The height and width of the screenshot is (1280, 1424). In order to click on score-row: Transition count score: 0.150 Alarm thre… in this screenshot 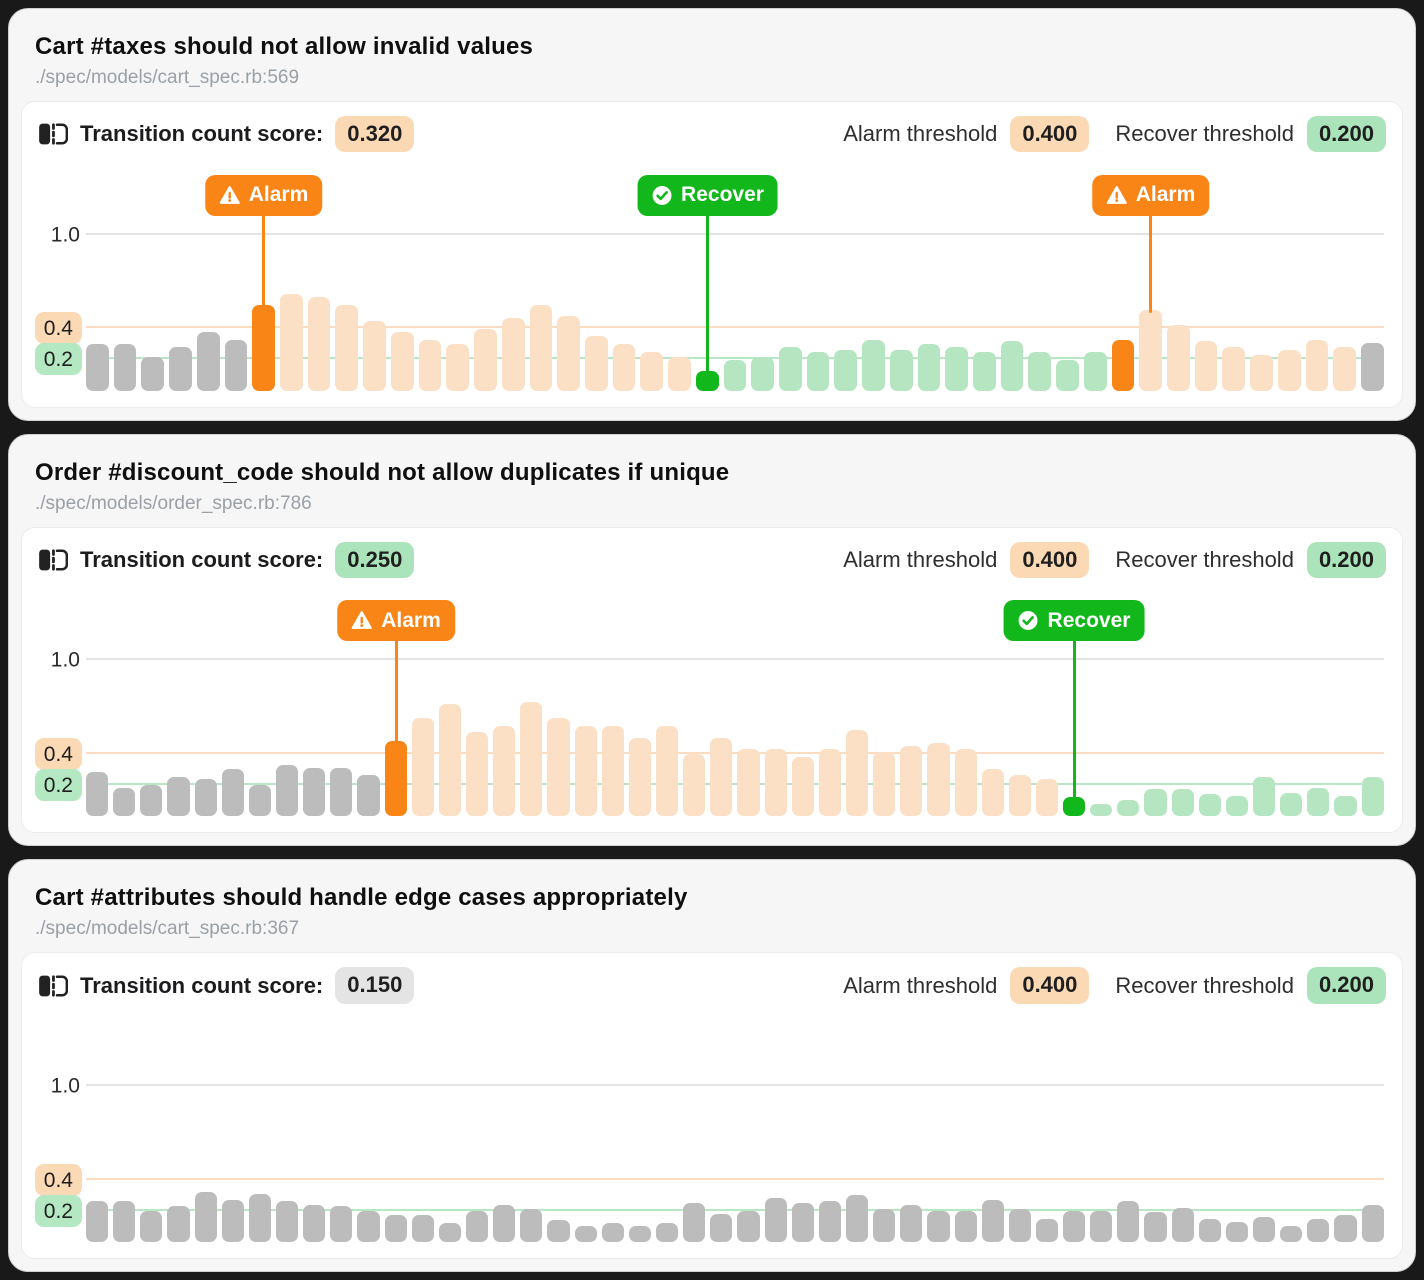, I will do `click(712, 985)`.